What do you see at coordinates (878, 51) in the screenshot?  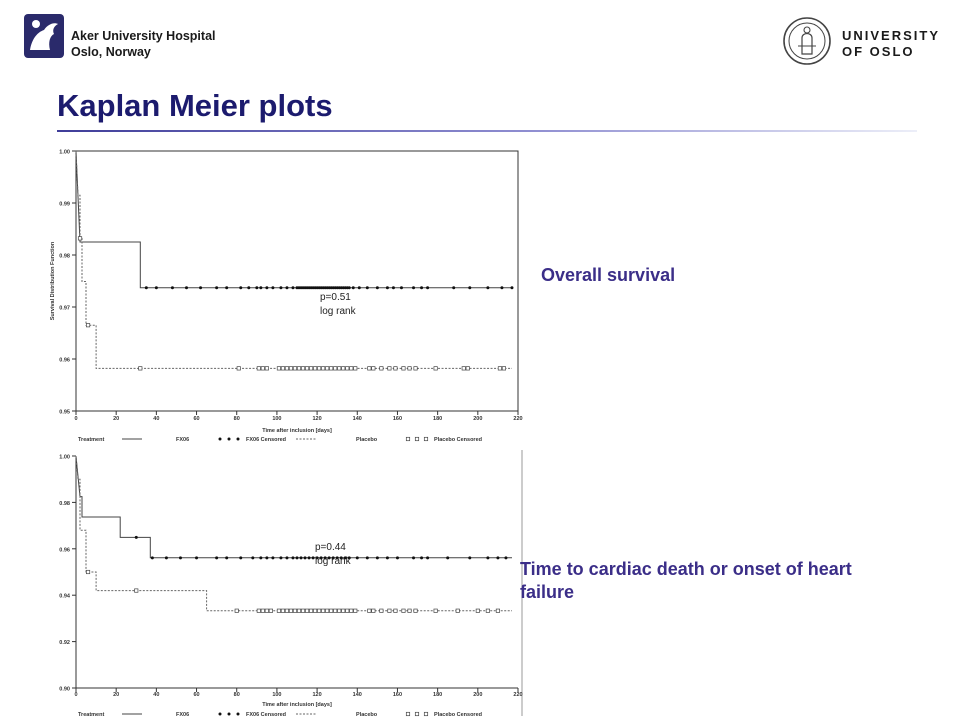 I see `university-city: OF OSLO` at bounding box center [878, 51].